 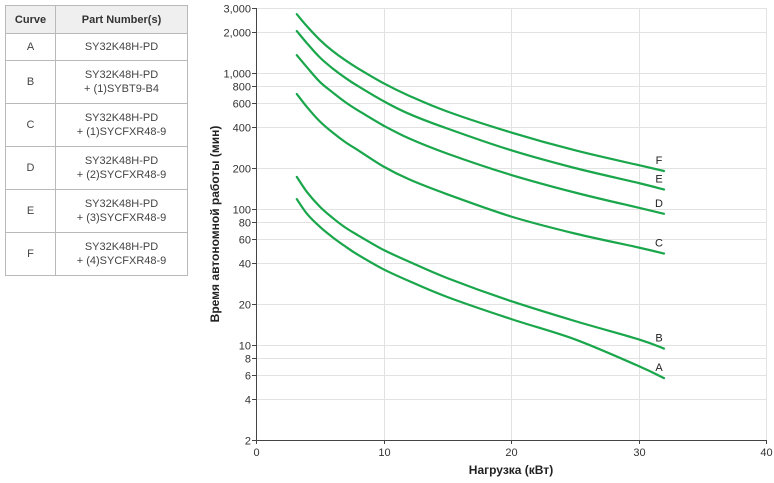 I want to click on legend-curve-cell: E, so click(x=30, y=211).